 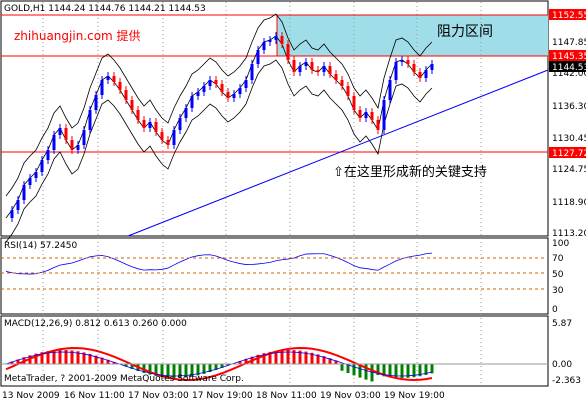 I want to click on rsi-tick: 70, so click(x=558, y=259).